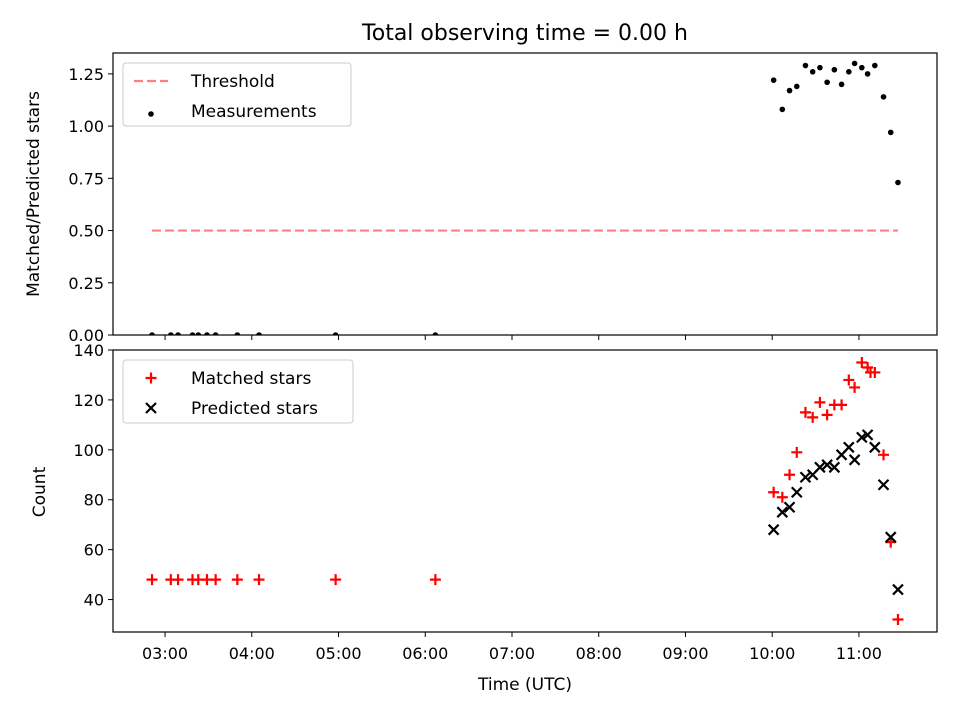  What do you see at coordinates (237, 94) in the screenshot?
I see `top-legend: Threshold Measurements` at bounding box center [237, 94].